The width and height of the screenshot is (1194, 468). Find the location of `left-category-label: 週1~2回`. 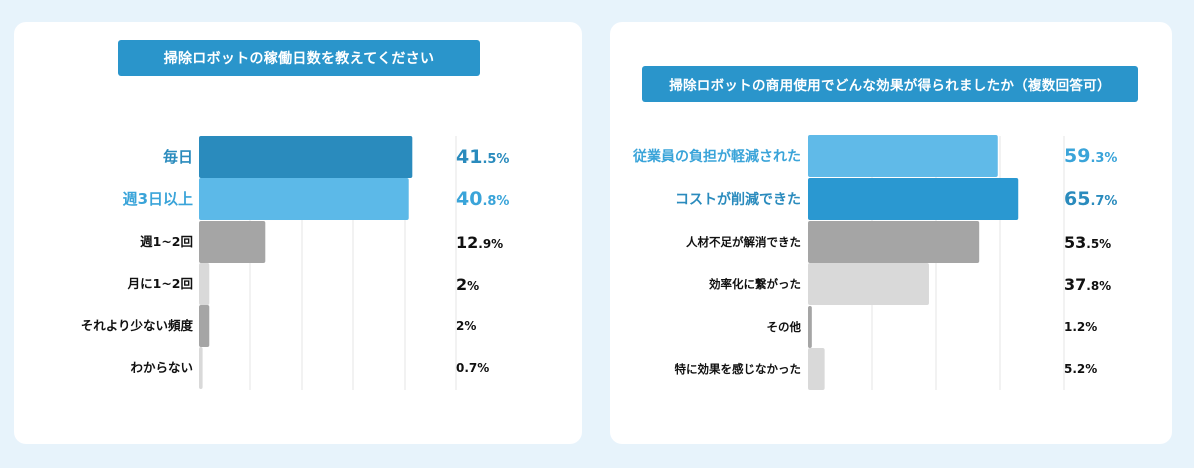

left-category-label: 週1~2回 is located at coordinates (166, 241).